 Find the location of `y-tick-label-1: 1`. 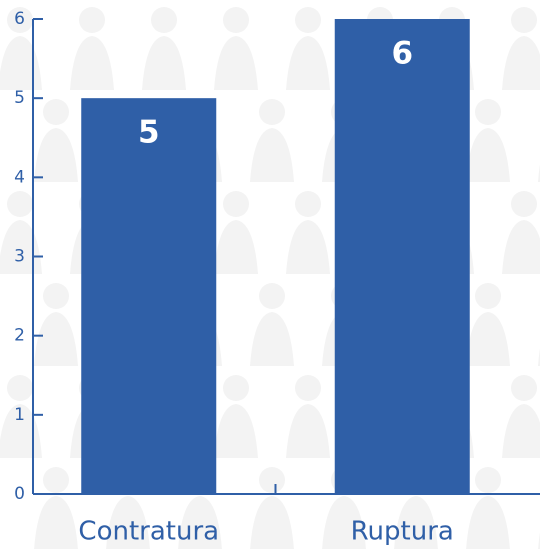

y-tick-label-1: 1 is located at coordinates (19, 415).